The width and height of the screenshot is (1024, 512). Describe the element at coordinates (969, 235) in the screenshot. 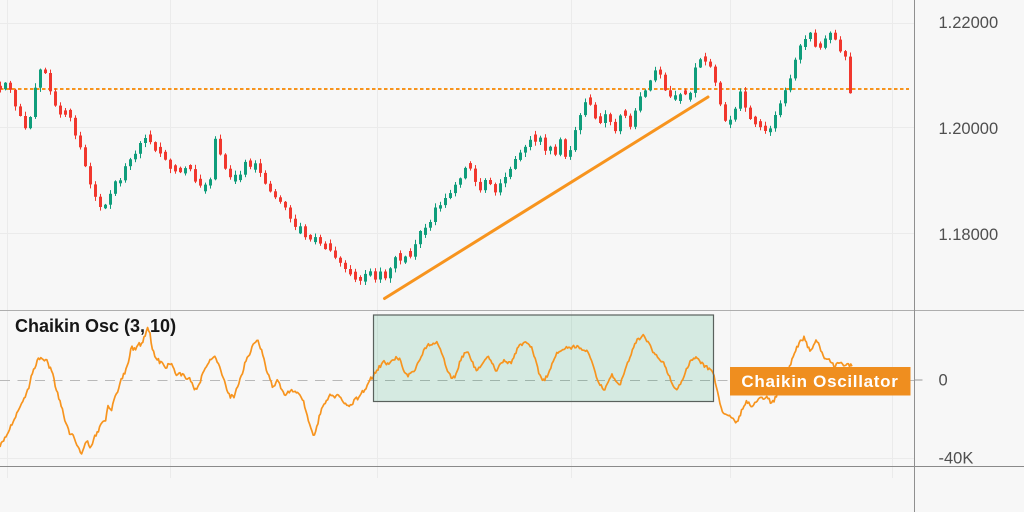

I see `svg-text: 1.18000` at that location.